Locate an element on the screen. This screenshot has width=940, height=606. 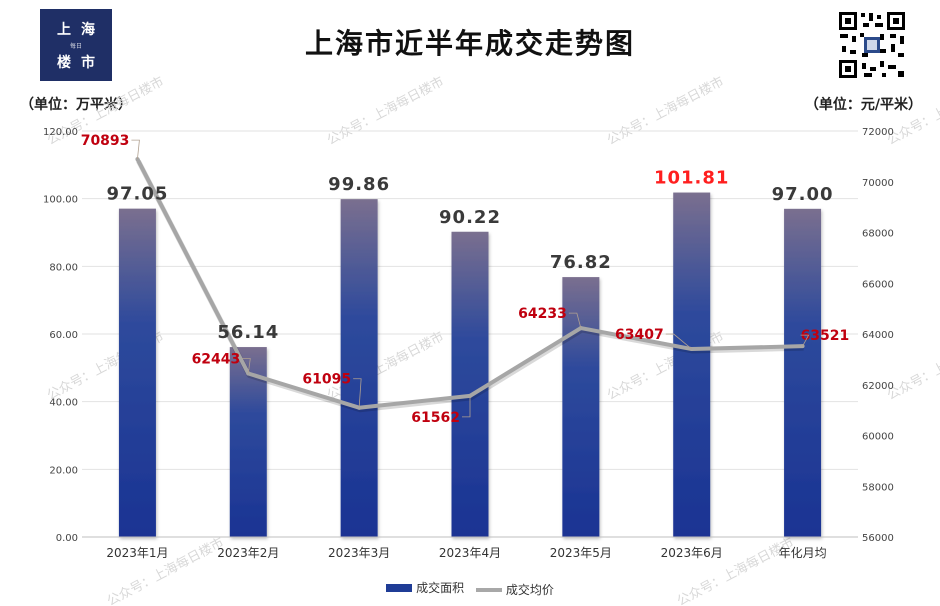
watermark-text-1: 公众号：上海每日楼市 is located at coordinates (385, 110).